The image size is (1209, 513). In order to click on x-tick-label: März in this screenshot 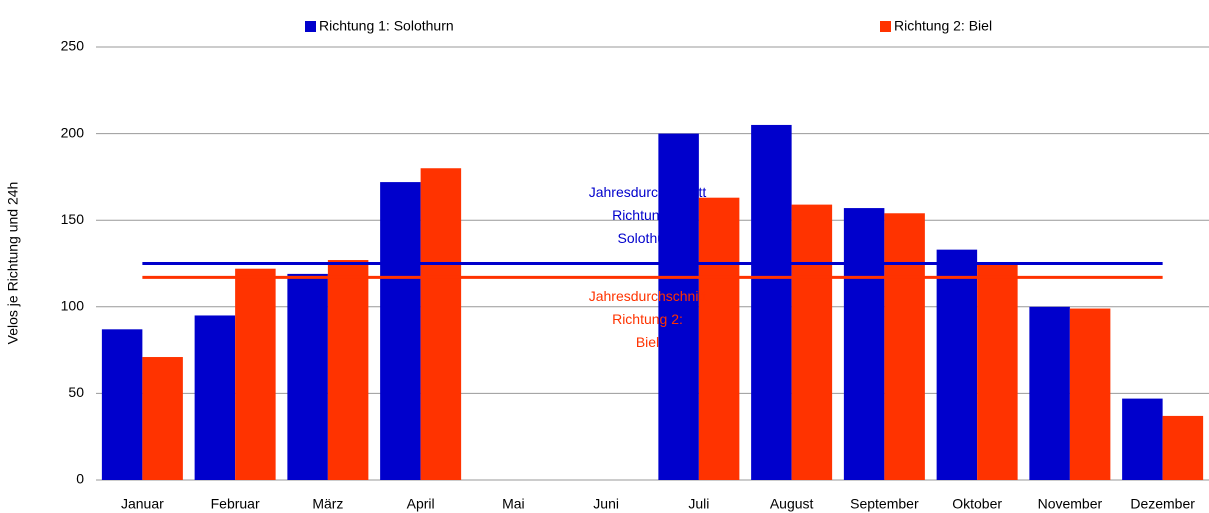, I will do `click(327, 504)`.